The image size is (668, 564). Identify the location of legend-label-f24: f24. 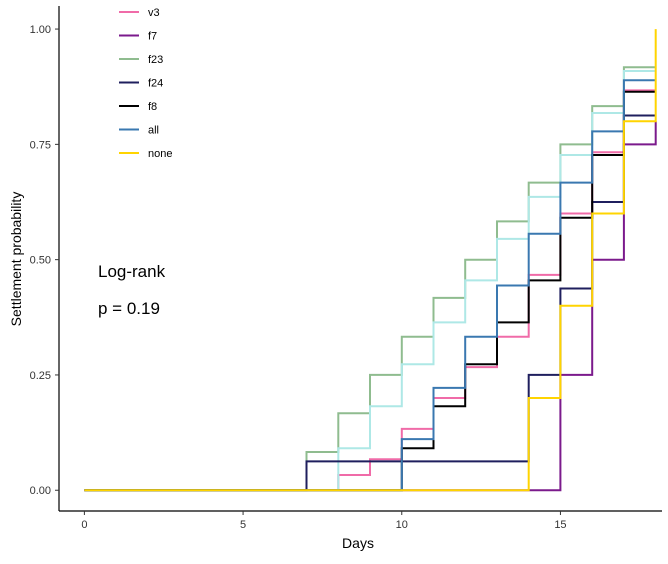
(155, 84).